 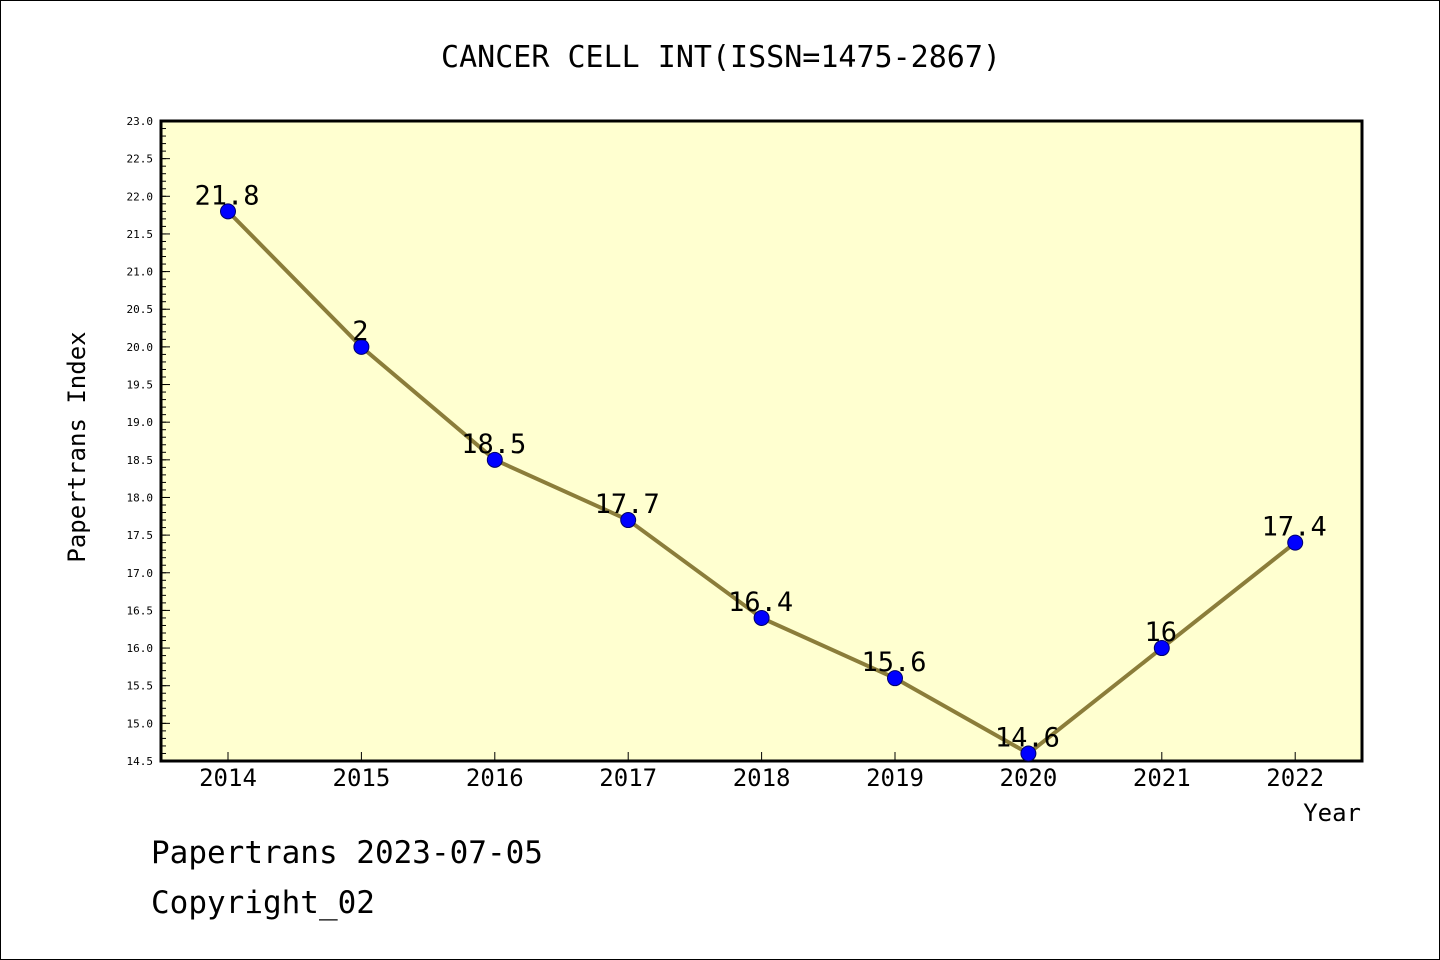 I want to click on data-label: 16.4, so click(x=760, y=602).